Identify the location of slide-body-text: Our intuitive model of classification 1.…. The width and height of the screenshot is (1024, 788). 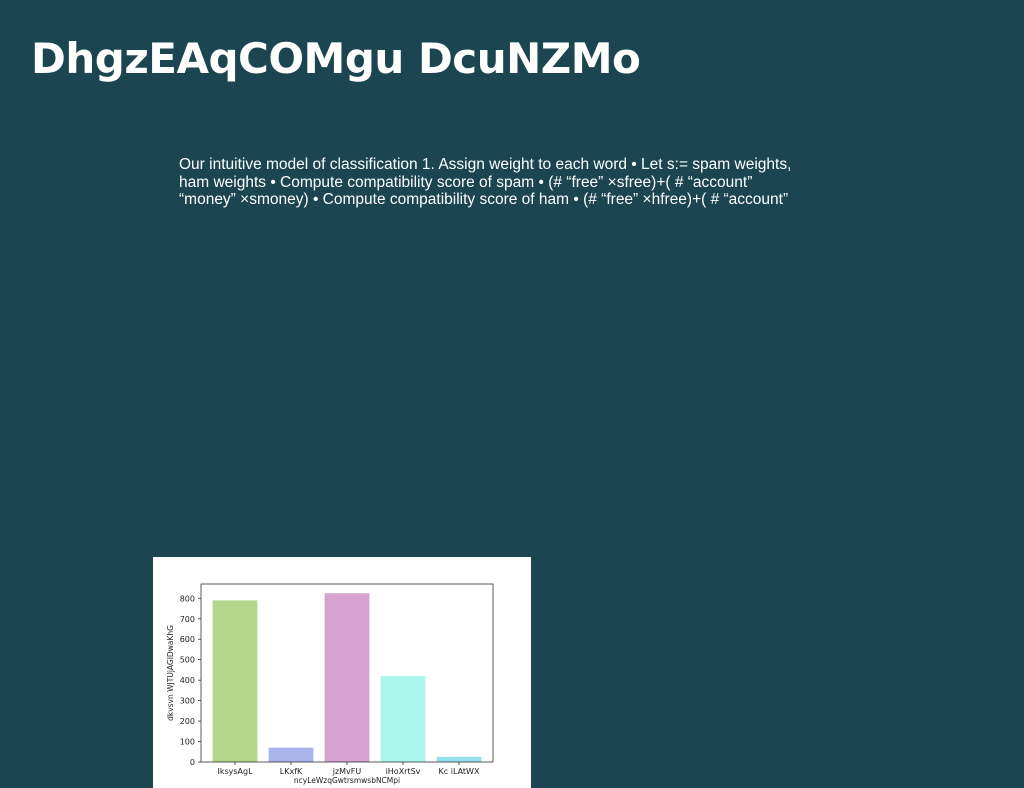
(509, 182).